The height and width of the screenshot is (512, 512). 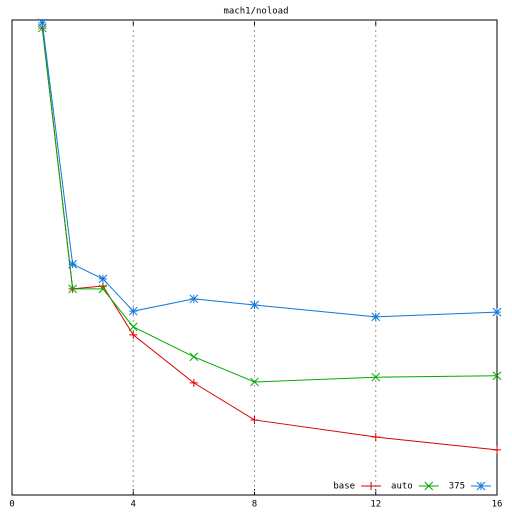 I want to click on x-tick-label: 16, so click(x=497, y=505).